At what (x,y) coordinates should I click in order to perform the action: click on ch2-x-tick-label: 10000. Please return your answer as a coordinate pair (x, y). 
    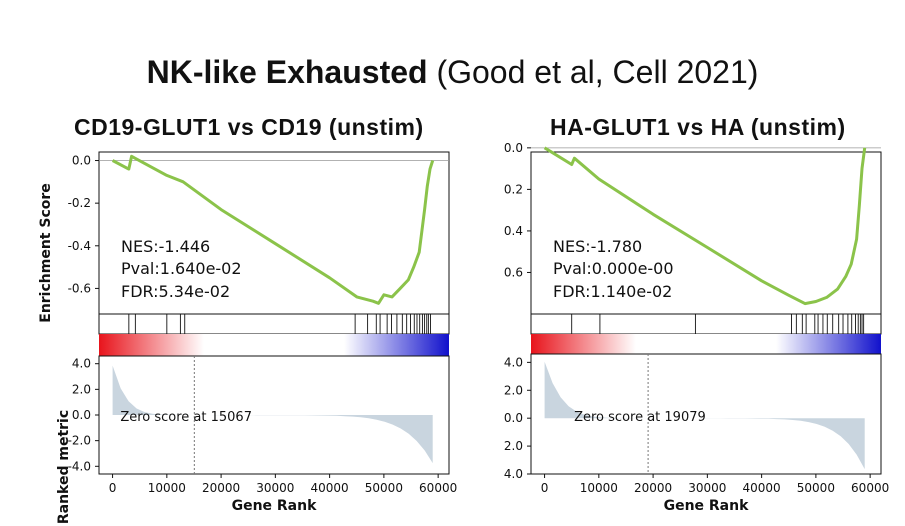
    Looking at the image, I should click on (599, 488).